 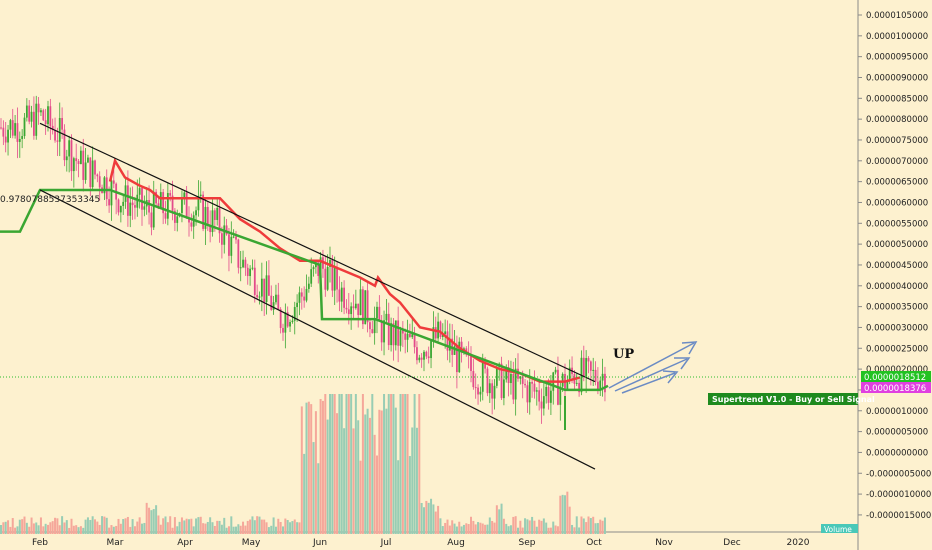 I want to click on y-tick-label: 0.0000100000, so click(x=897, y=37).